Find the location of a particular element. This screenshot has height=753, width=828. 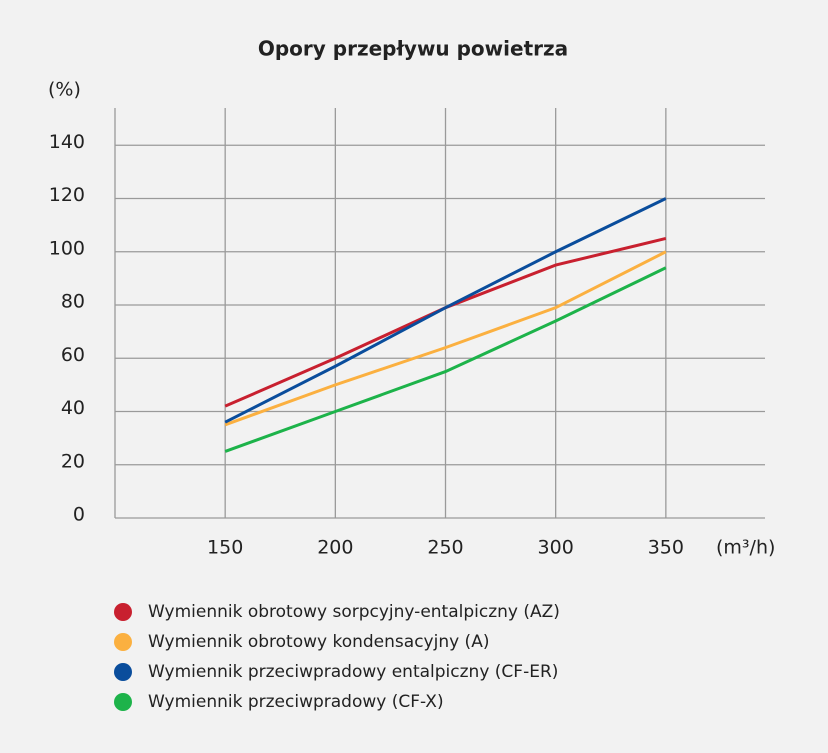

legend-label: Wymiennik obrotowy kondensacyjny (A) is located at coordinates (318, 642).